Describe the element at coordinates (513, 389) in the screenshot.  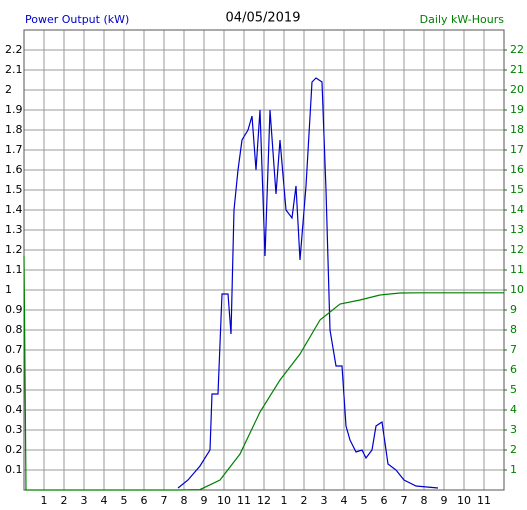
I see `y2-tick-label: 5` at that location.